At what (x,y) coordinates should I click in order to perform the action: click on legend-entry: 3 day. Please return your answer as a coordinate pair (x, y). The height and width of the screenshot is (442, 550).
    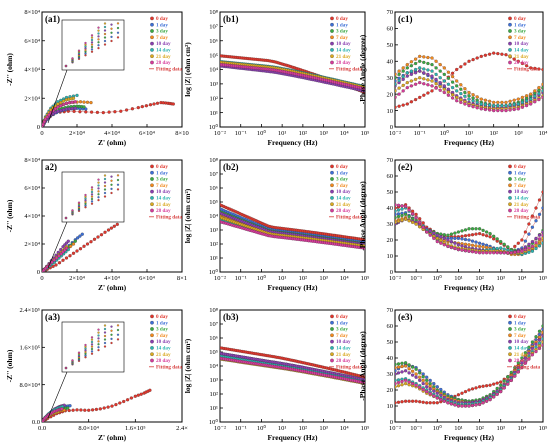
    Looking at the image, I should click on (162, 32).